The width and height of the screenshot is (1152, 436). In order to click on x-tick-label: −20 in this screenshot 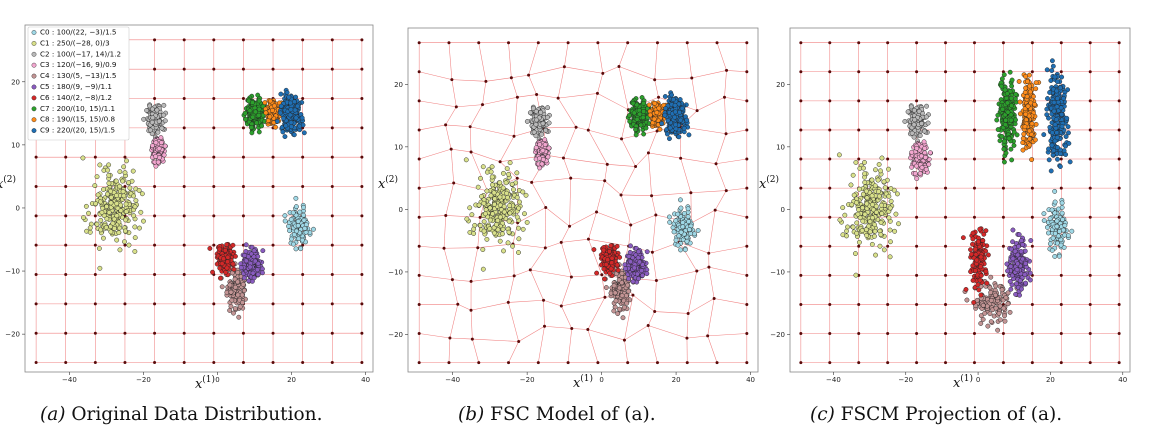, I will do `click(527, 380)`.